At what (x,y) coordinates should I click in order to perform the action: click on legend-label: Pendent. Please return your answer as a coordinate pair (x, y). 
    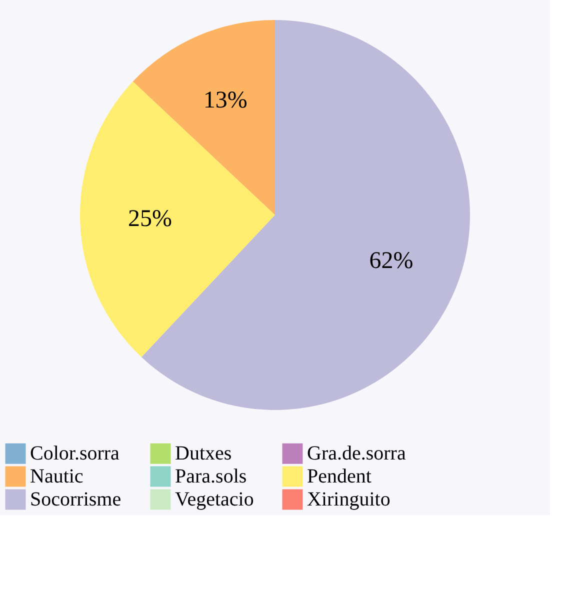
    Looking at the image, I should click on (339, 477).